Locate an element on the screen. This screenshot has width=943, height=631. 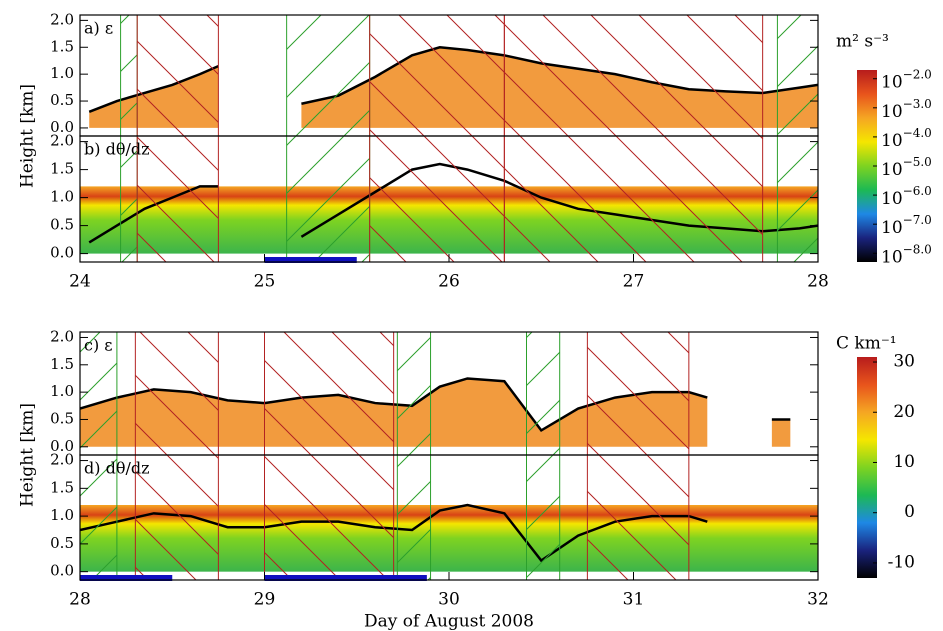
colorbar-tick-label: 10−8.0 is located at coordinates (906, 254).